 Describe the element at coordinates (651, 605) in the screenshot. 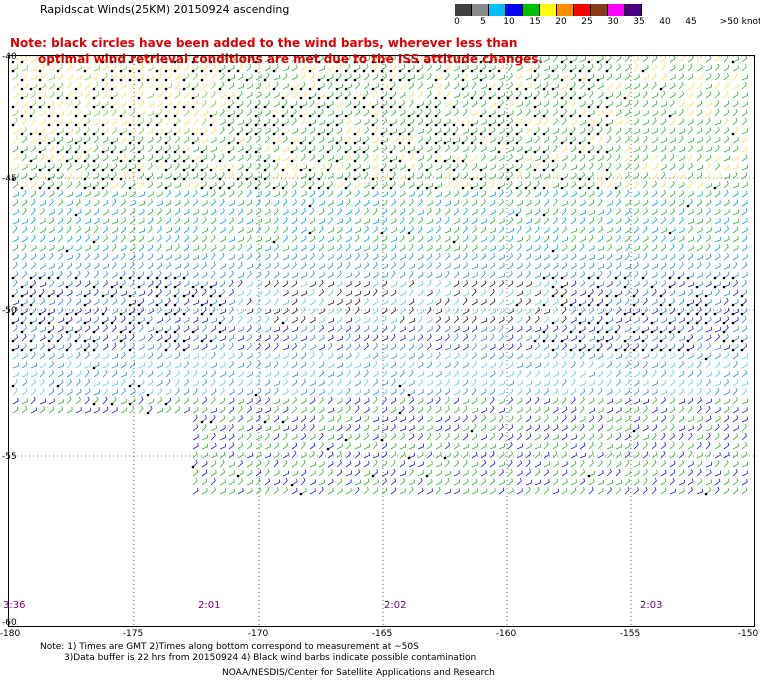

I see `time-label-4: 2:03` at that location.